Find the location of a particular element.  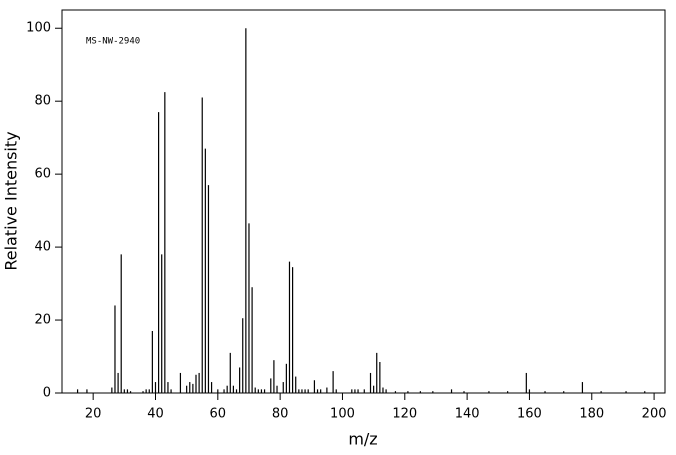

y-tick-label: 80 is located at coordinates (42, 101).